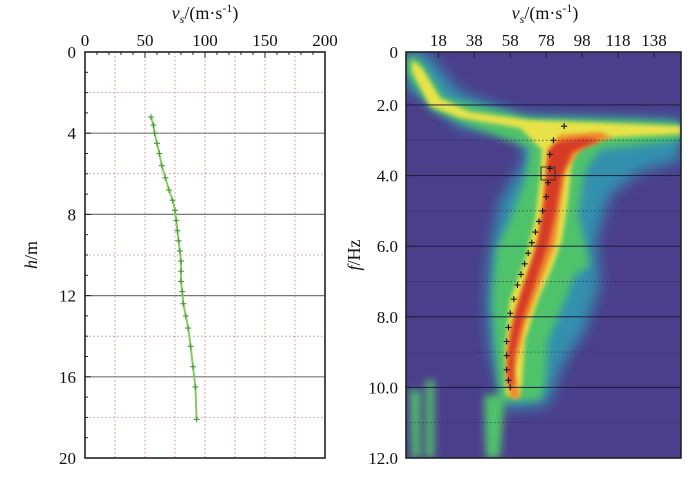 Image resolution: width=700 pixels, height=486 pixels. What do you see at coordinates (618, 40) in the screenshot?
I see `right-x-tick-label: 118` at bounding box center [618, 40].